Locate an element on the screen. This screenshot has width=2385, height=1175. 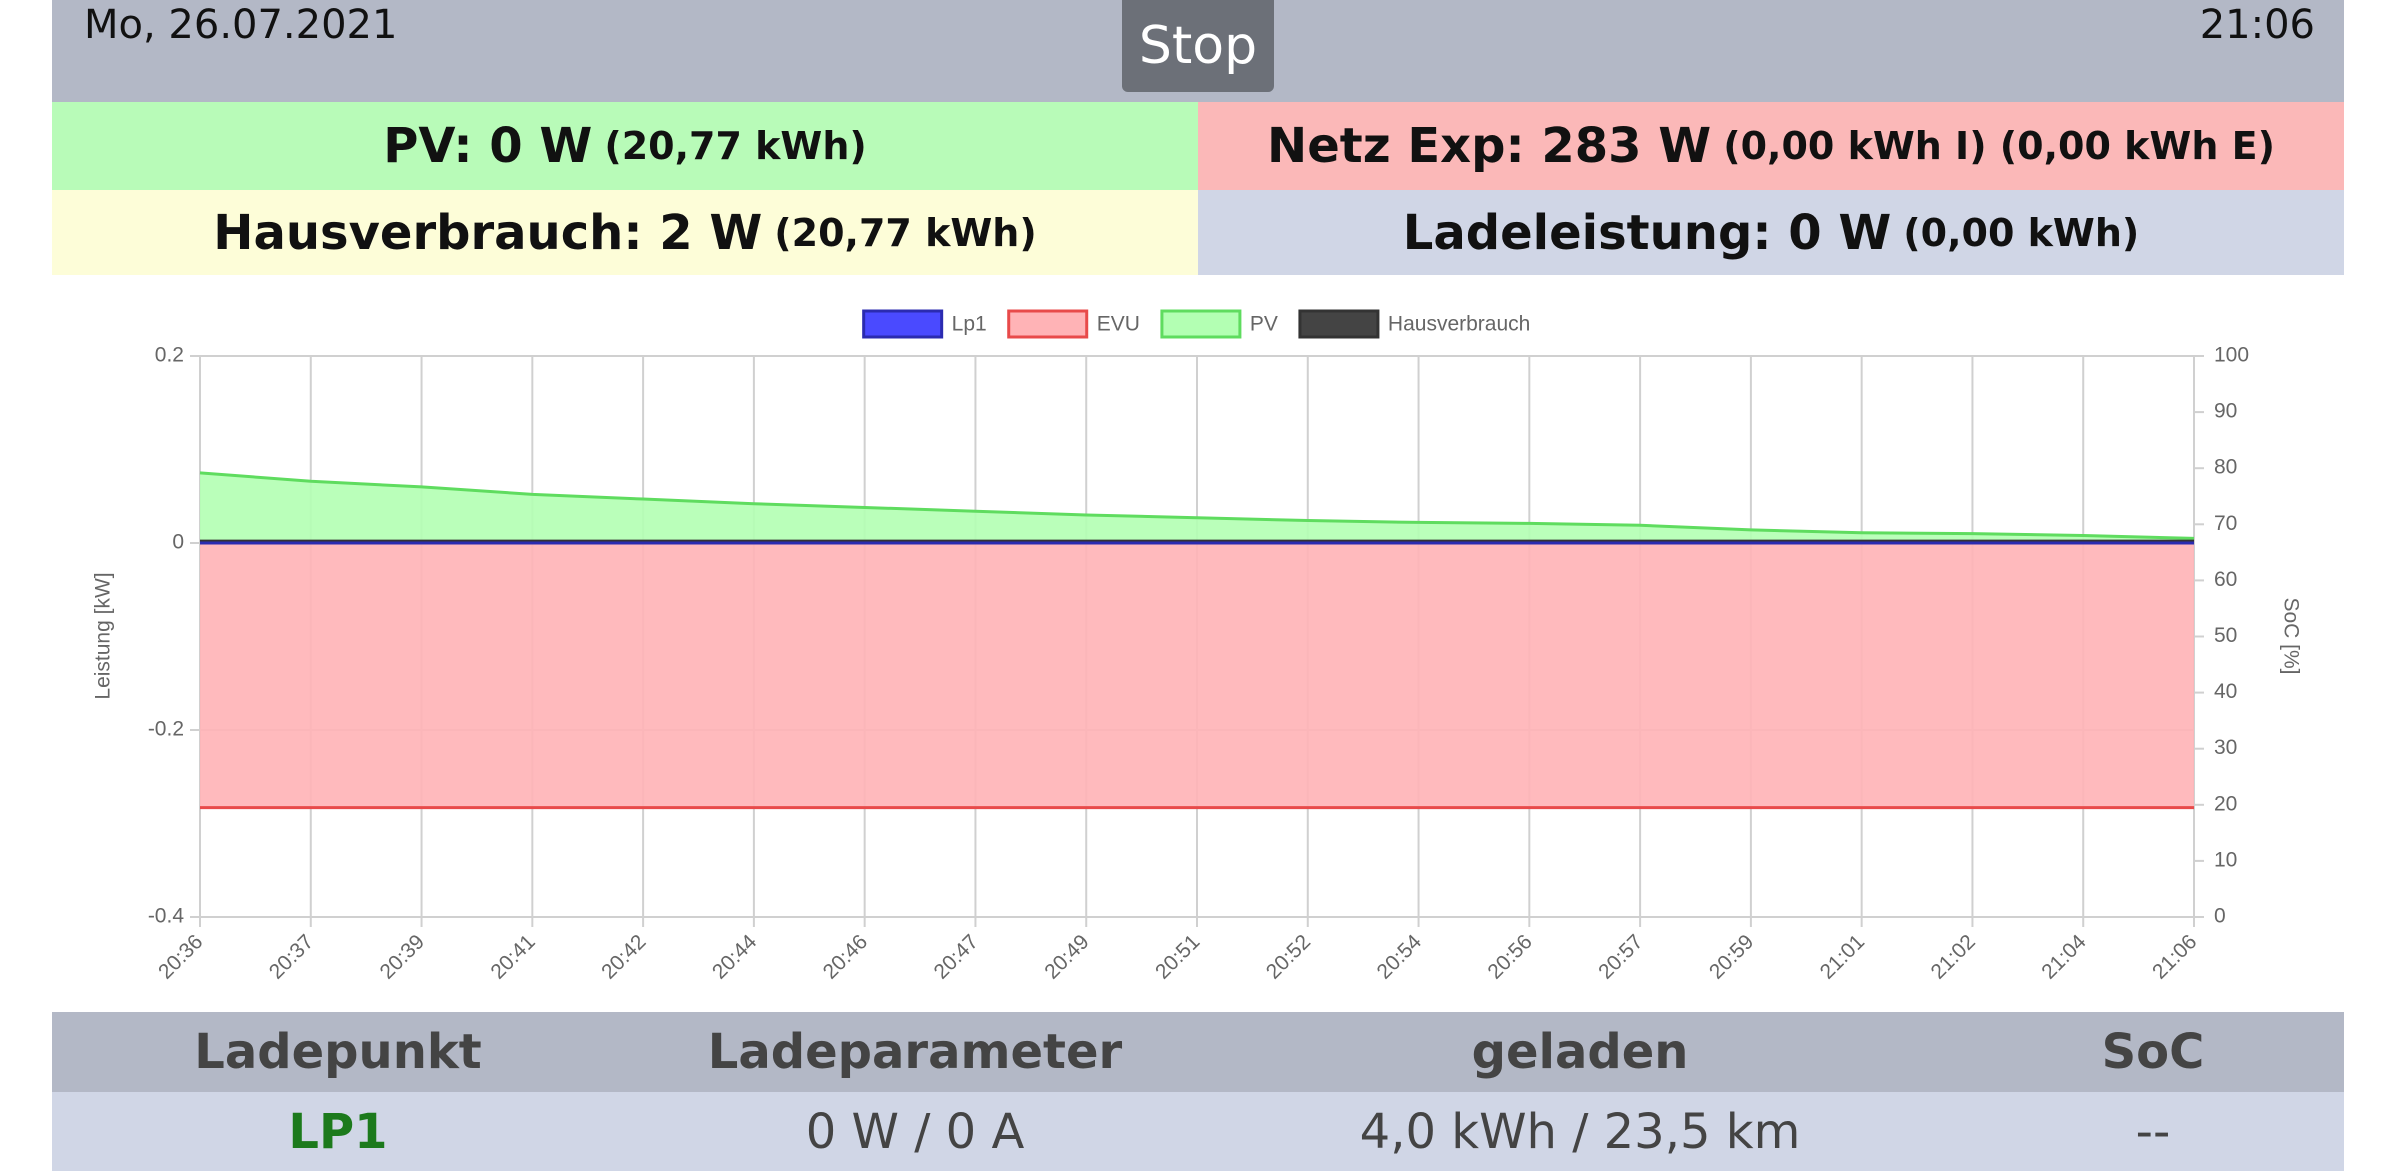
legend-label: Lp1 is located at coordinates (969, 324).